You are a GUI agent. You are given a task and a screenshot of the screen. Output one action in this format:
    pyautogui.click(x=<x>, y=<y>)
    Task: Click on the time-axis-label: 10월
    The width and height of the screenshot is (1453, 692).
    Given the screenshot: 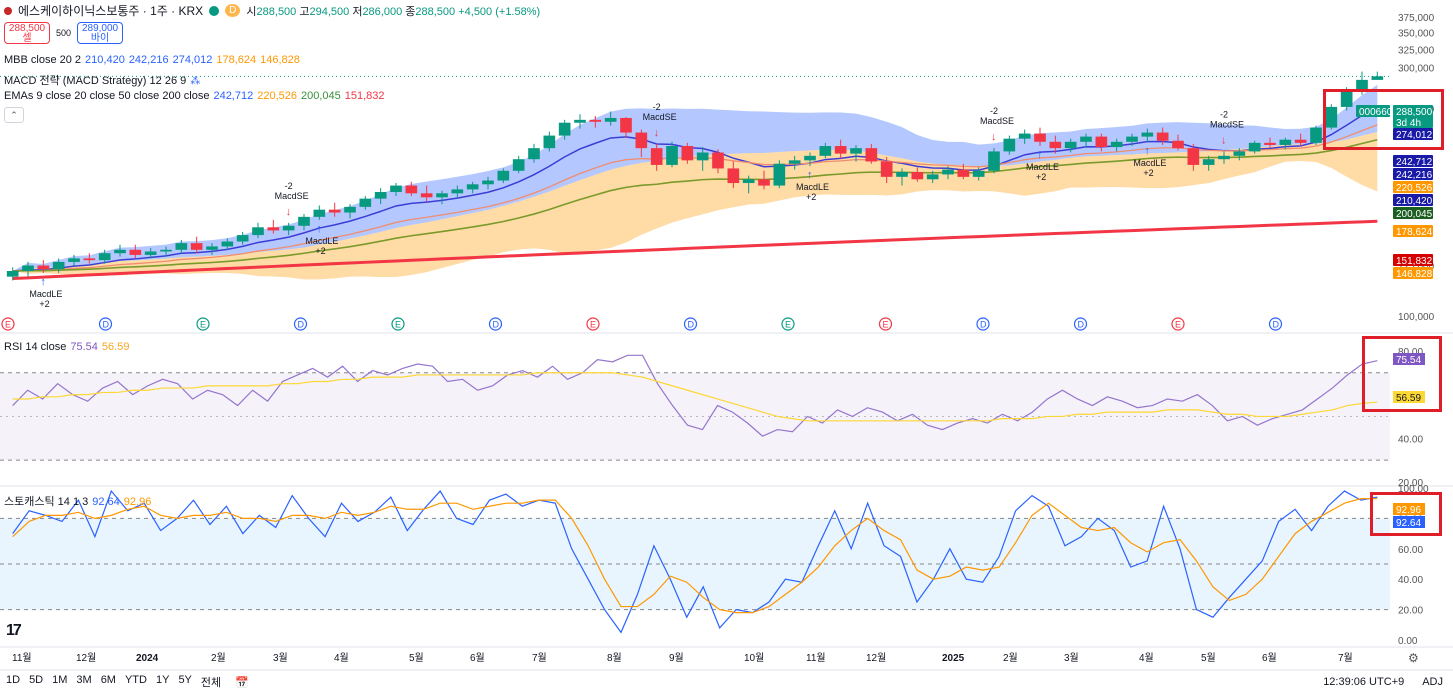 What is the action you would take?
    pyautogui.click(x=754, y=658)
    